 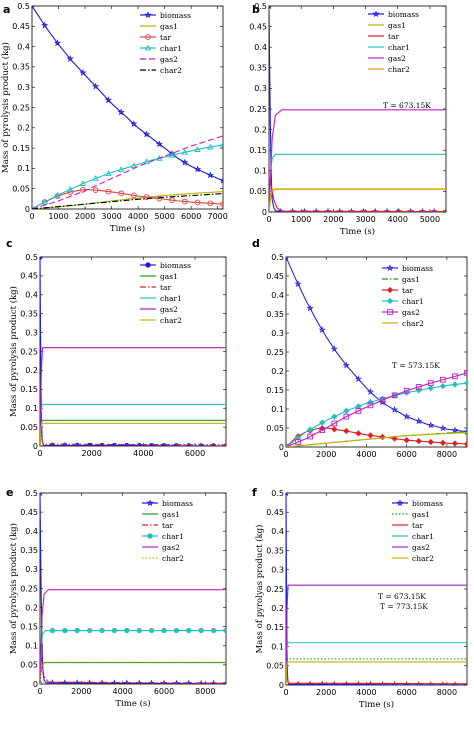 What do you see at coordinates (277, 371) in the screenshot?
I see `y-tick-label: 0.2` at bounding box center [277, 371].